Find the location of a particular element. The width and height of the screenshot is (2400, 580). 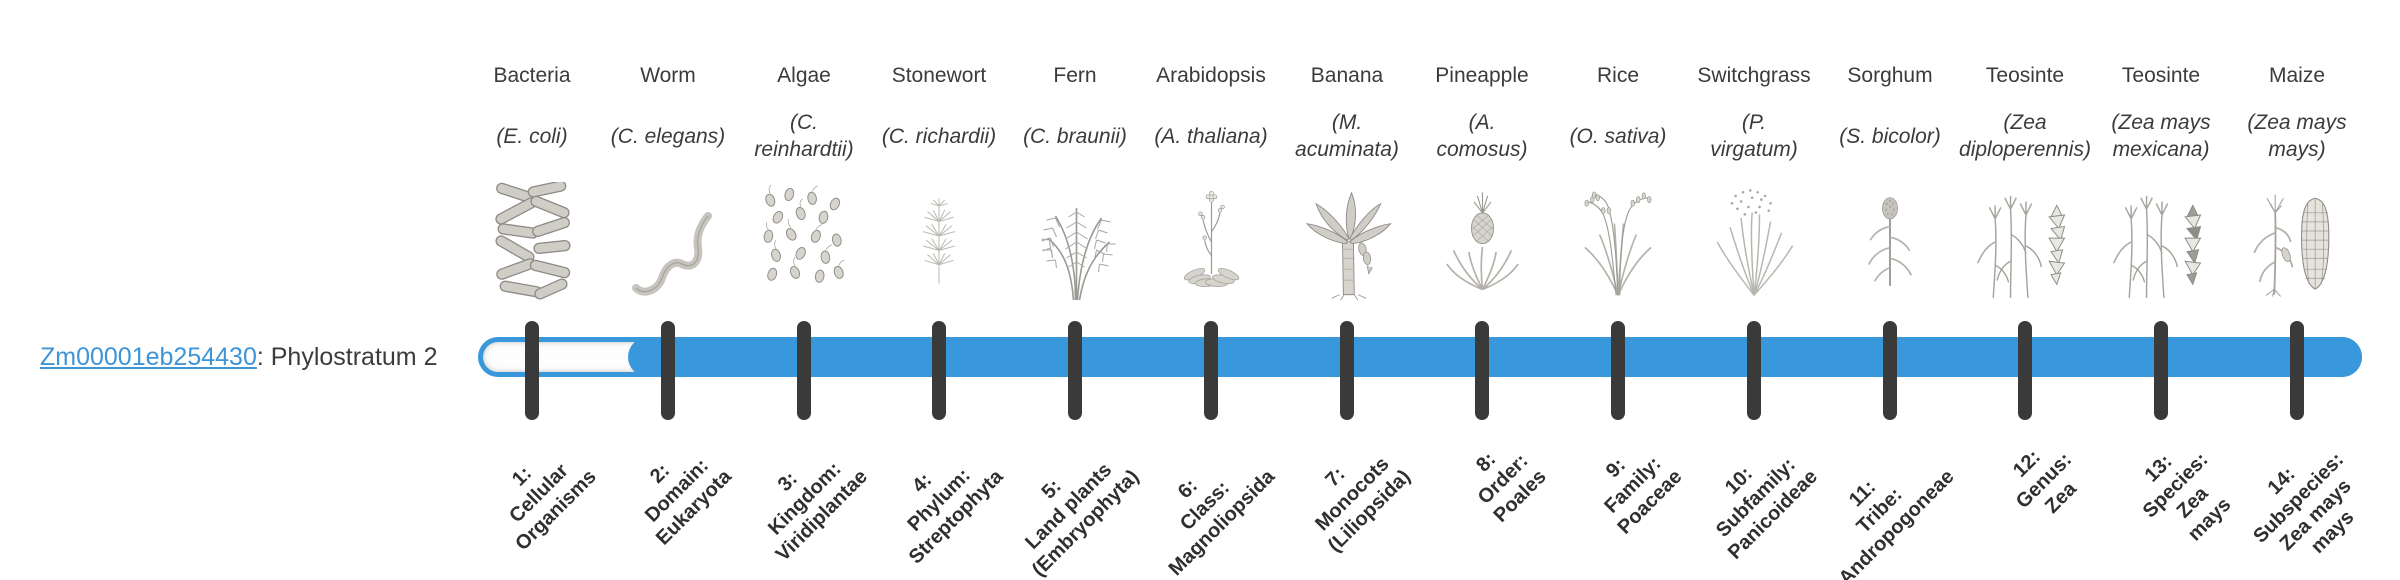

bacteria-illustration is located at coordinates (532, 237).